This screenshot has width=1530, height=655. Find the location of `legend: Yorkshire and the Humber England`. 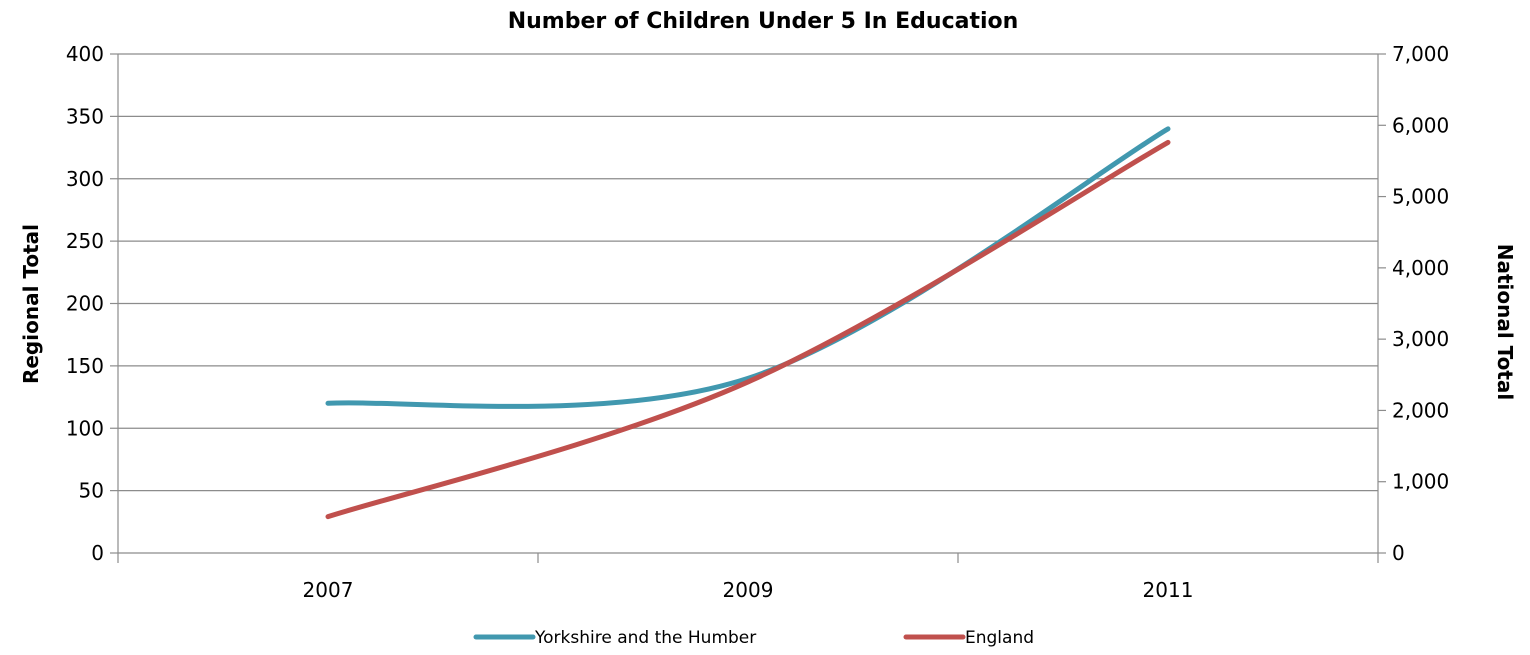

legend: Yorkshire and the Humber England is located at coordinates (753, 638).